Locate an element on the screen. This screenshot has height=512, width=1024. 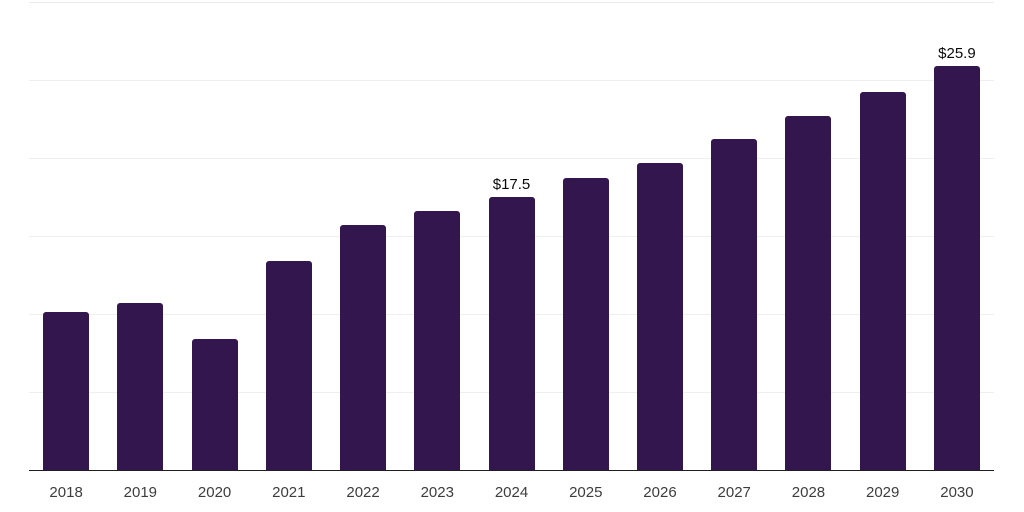
bar-slot-2024: $17.5 is located at coordinates (511, 236).